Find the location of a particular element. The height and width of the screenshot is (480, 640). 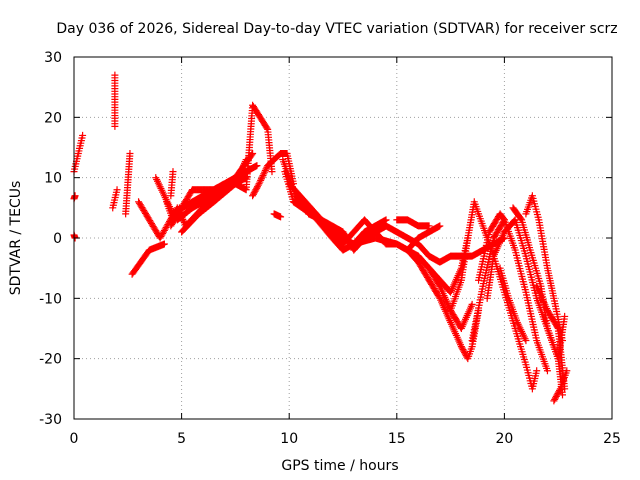

x-tick-label: 15 is located at coordinates (397, 439).